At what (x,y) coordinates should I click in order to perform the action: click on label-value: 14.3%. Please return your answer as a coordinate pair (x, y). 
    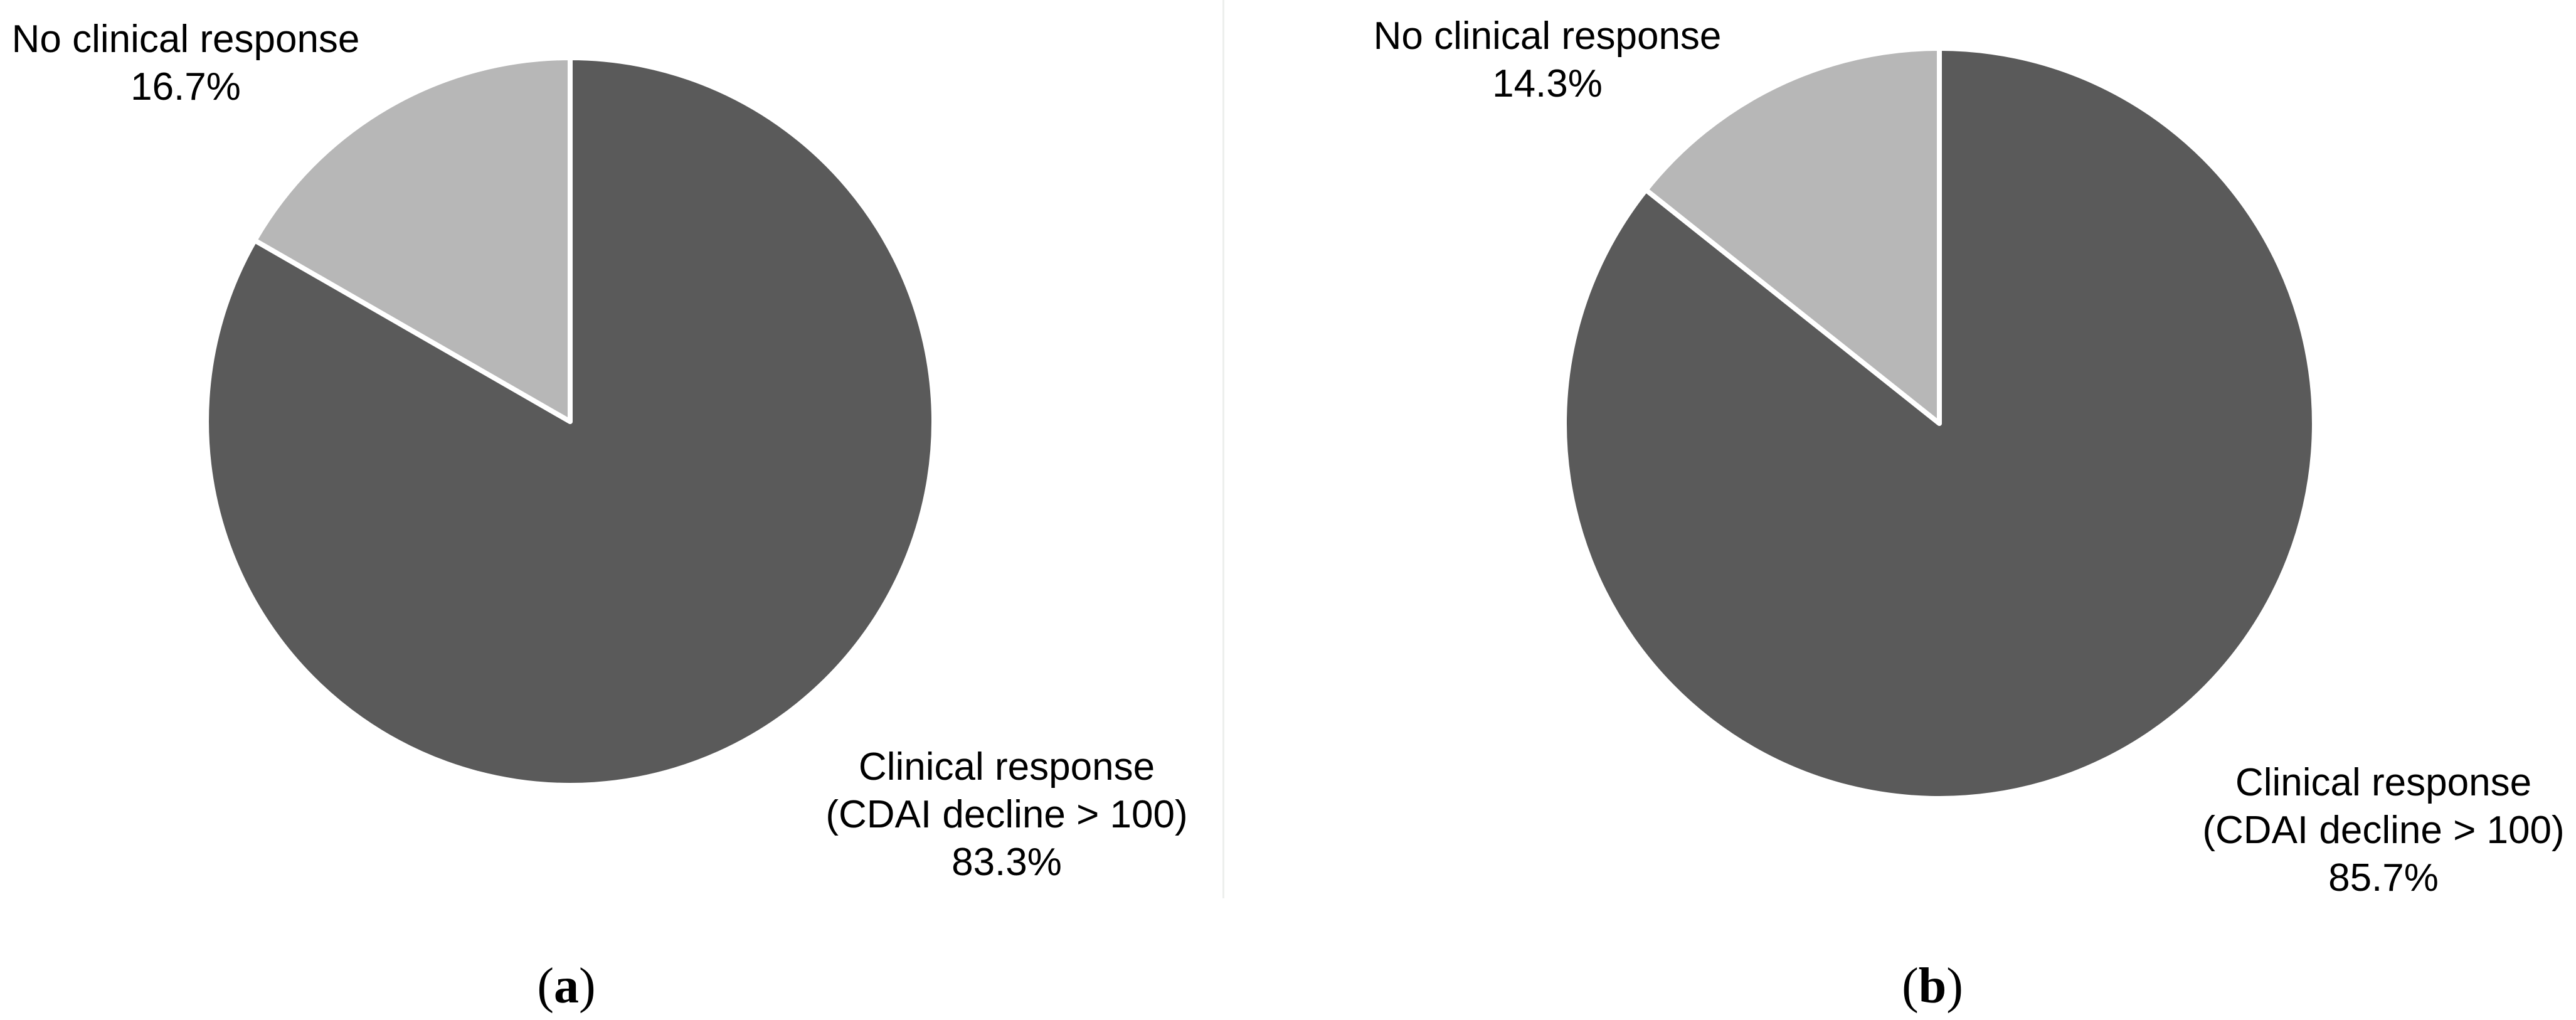
    Looking at the image, I should click on (1547, 84).